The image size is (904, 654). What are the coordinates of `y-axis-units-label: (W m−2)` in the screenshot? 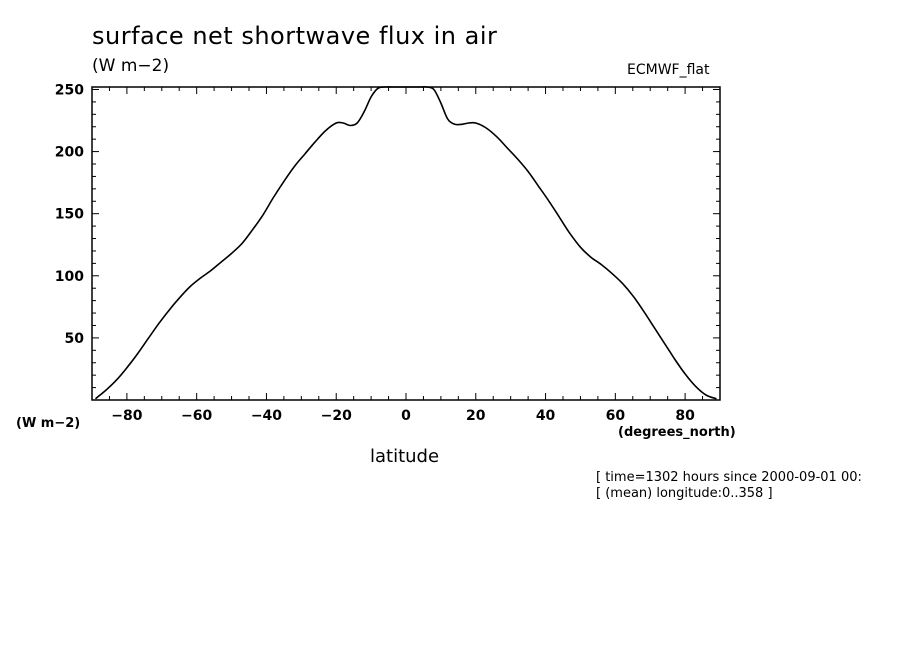 It's located at (48, 423).